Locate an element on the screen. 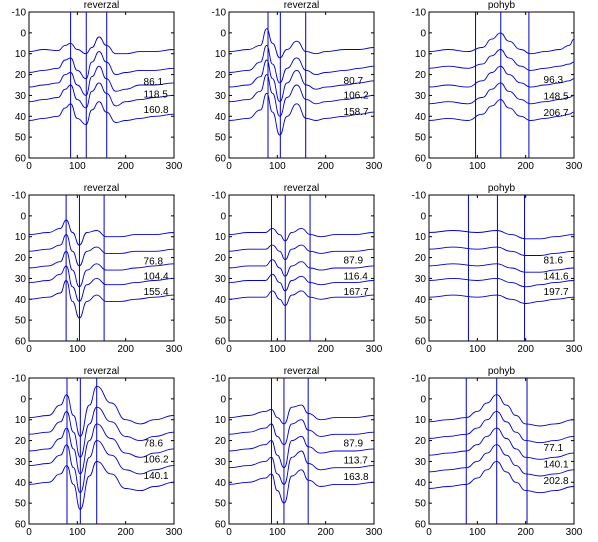 The width and height of the screenshot is (598, 542). annotation-value: 155.4 is located at coordinates (156, 292).